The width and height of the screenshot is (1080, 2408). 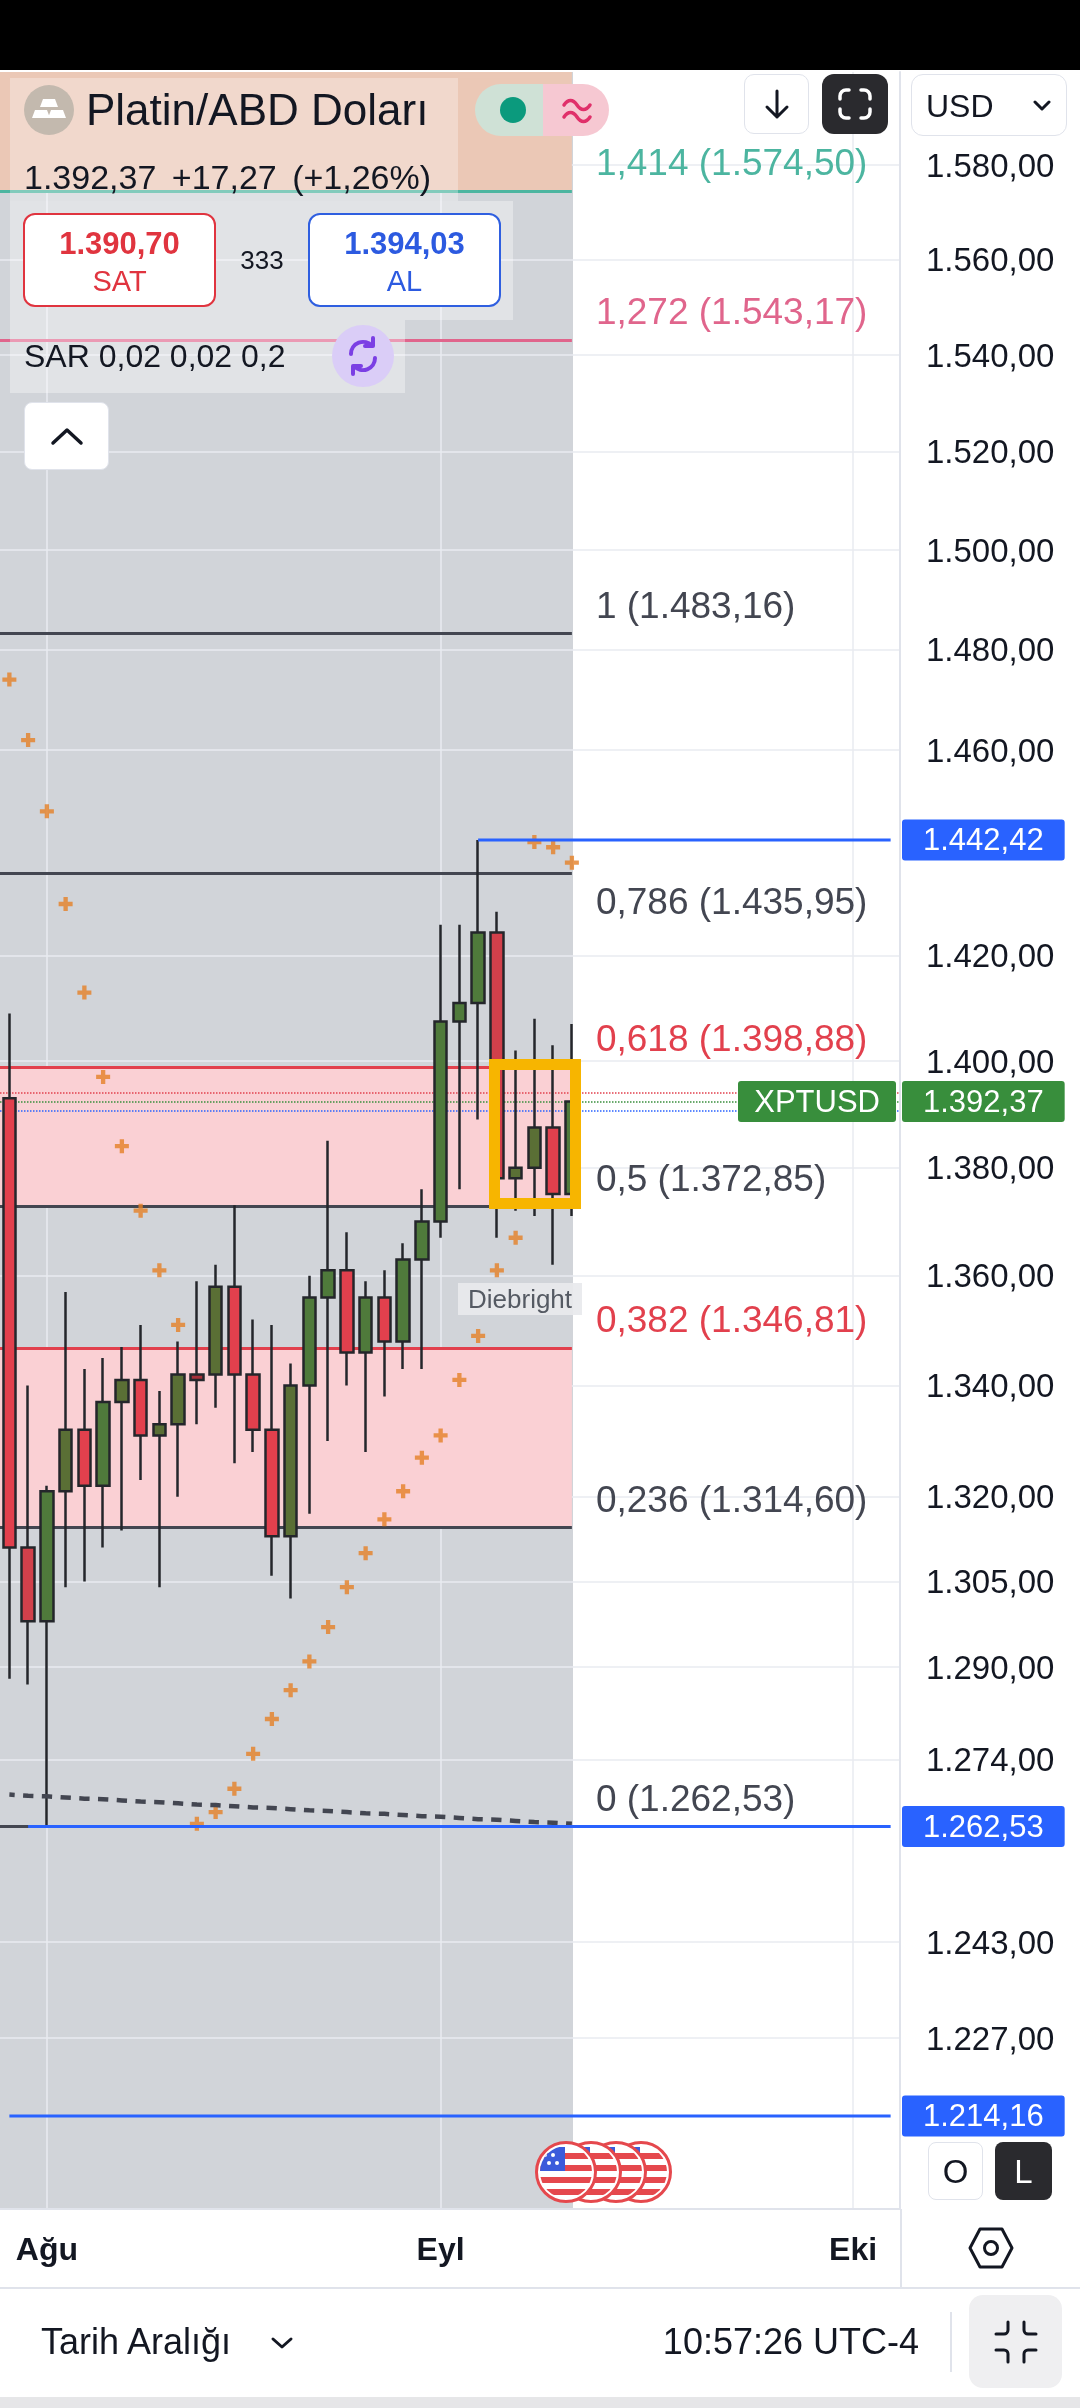 I want to click on annotation: 1.390,70, so click(x=119, y=243).